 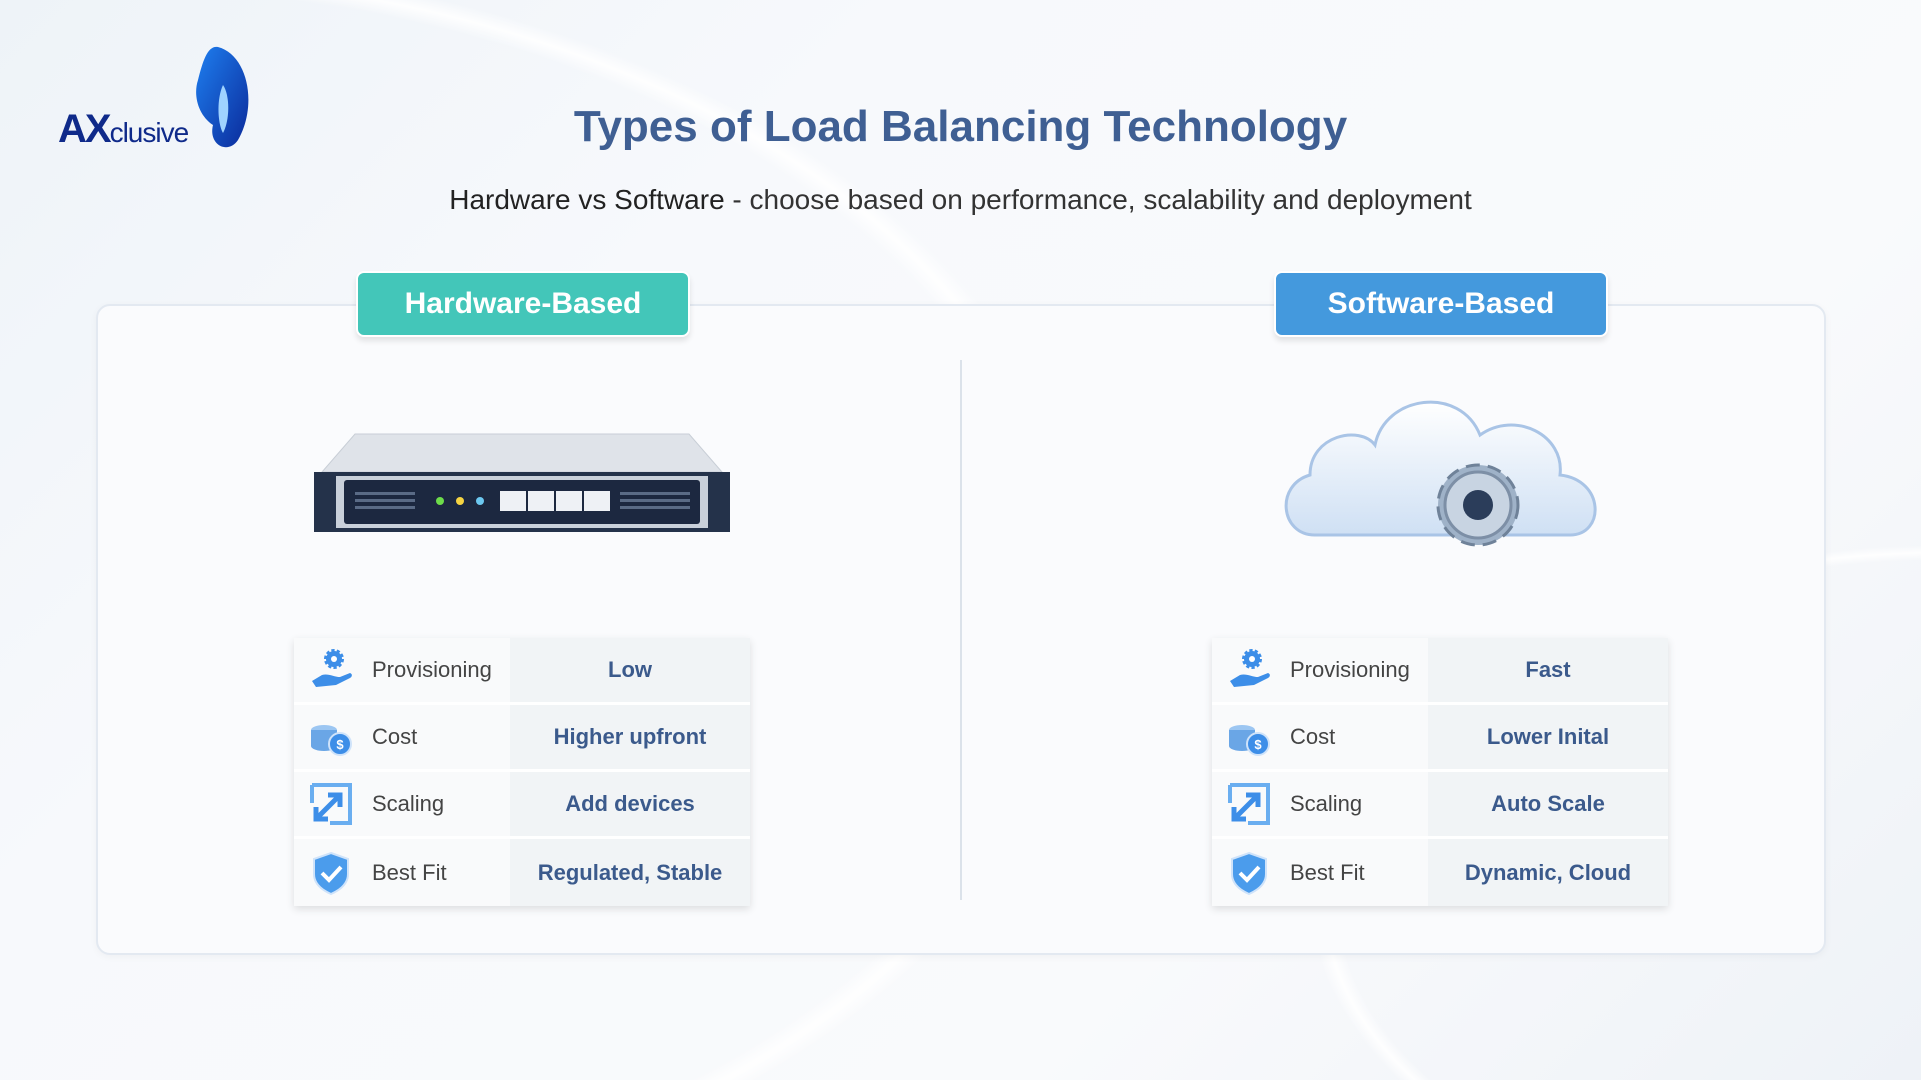 I want to click on table-row: Provisioning Fast, so click(x=1440, y=671).